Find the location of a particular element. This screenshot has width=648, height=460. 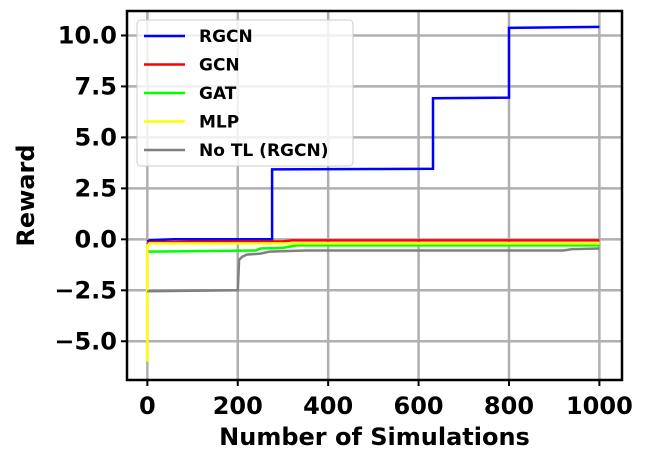

legend: RGCN GCN GAT MLP No TL (RGCN) is located at coordinates (245, 93).